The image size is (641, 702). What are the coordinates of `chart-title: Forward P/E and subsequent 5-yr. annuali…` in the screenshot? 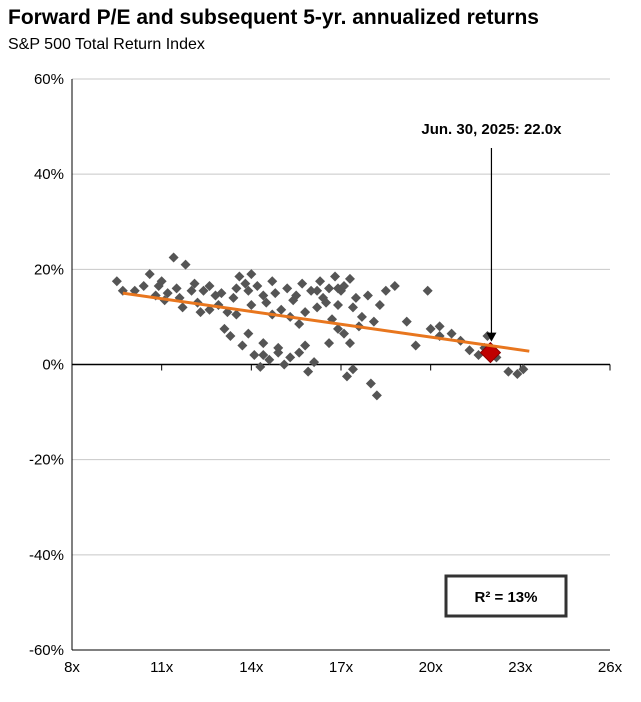 It's located at (273, 17).